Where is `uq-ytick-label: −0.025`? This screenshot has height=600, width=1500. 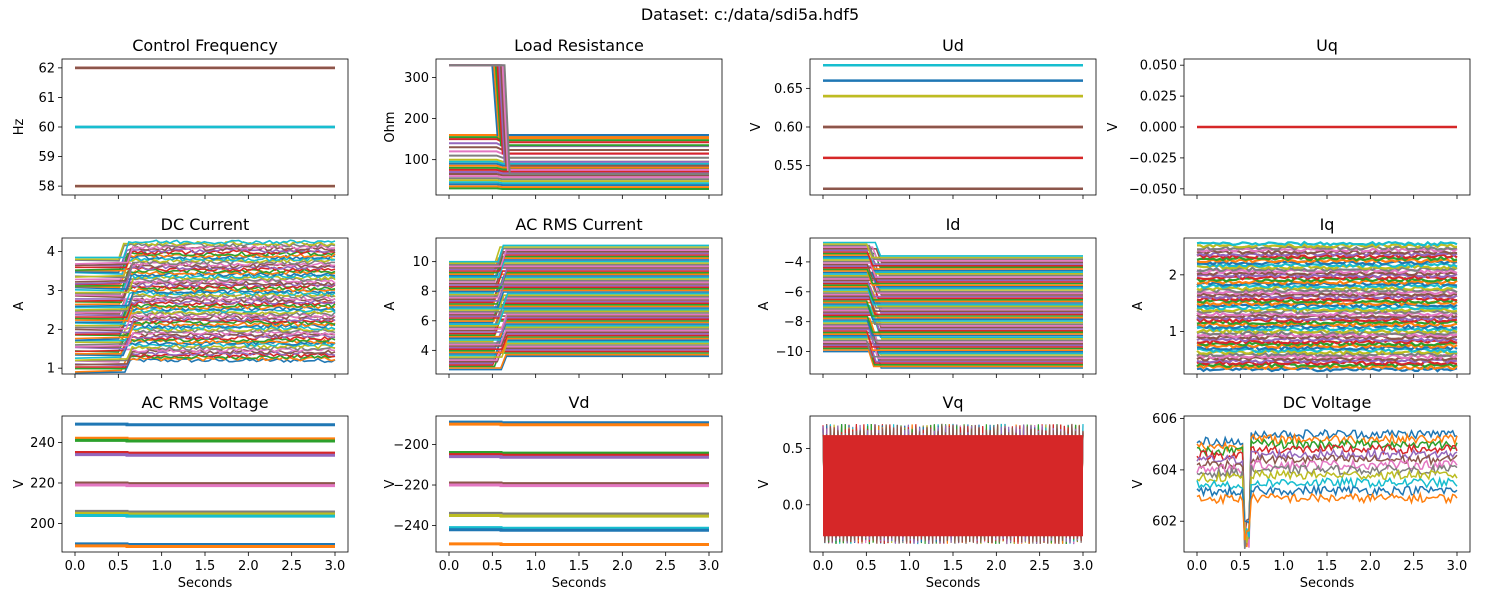
uq-ytick-label: −0.025 is located at coordinates (1153, 158).